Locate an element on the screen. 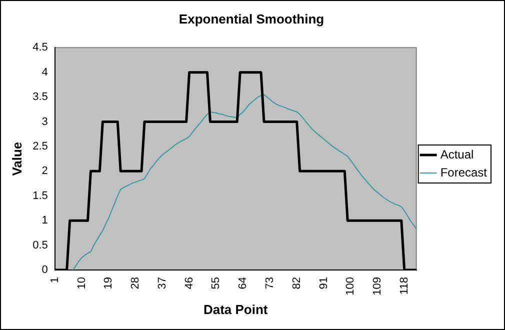  y-tick-label: 1.5 is located at coordinates (40, 196).